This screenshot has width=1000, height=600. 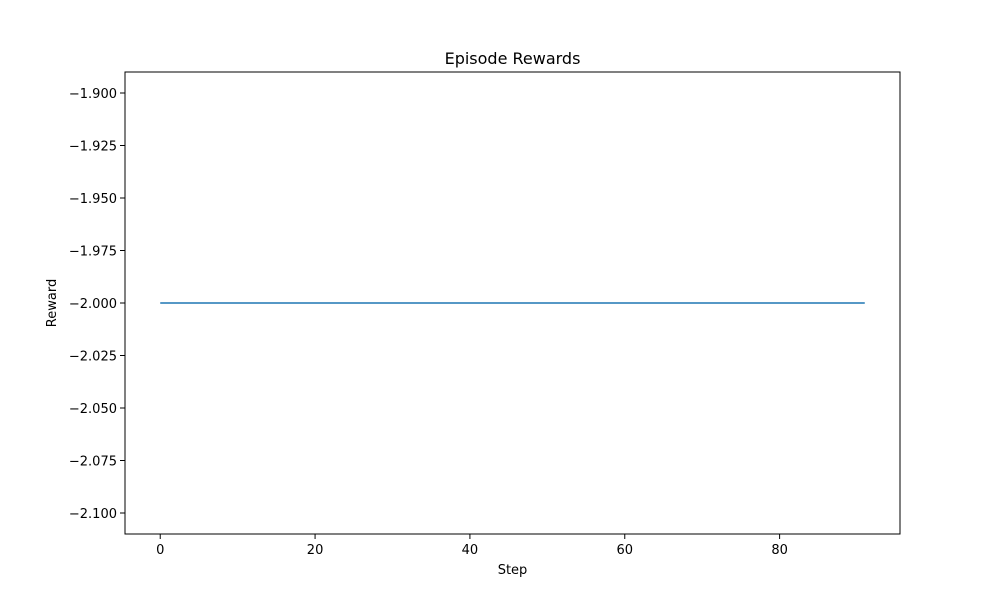 I want to click on y-tick-label: −1.950, so click(x=93, y=199).